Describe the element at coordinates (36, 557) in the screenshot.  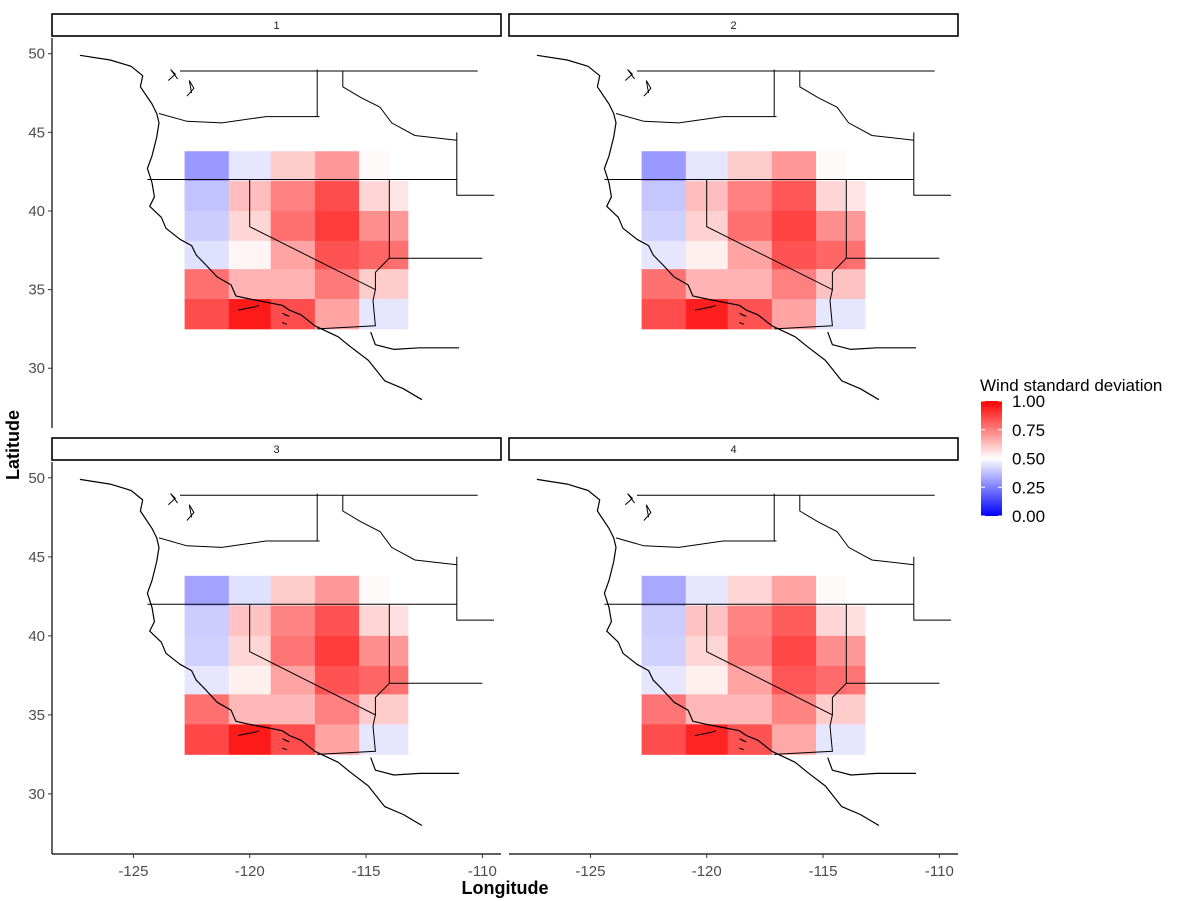
I see `y-tick-label: 45` at that location.